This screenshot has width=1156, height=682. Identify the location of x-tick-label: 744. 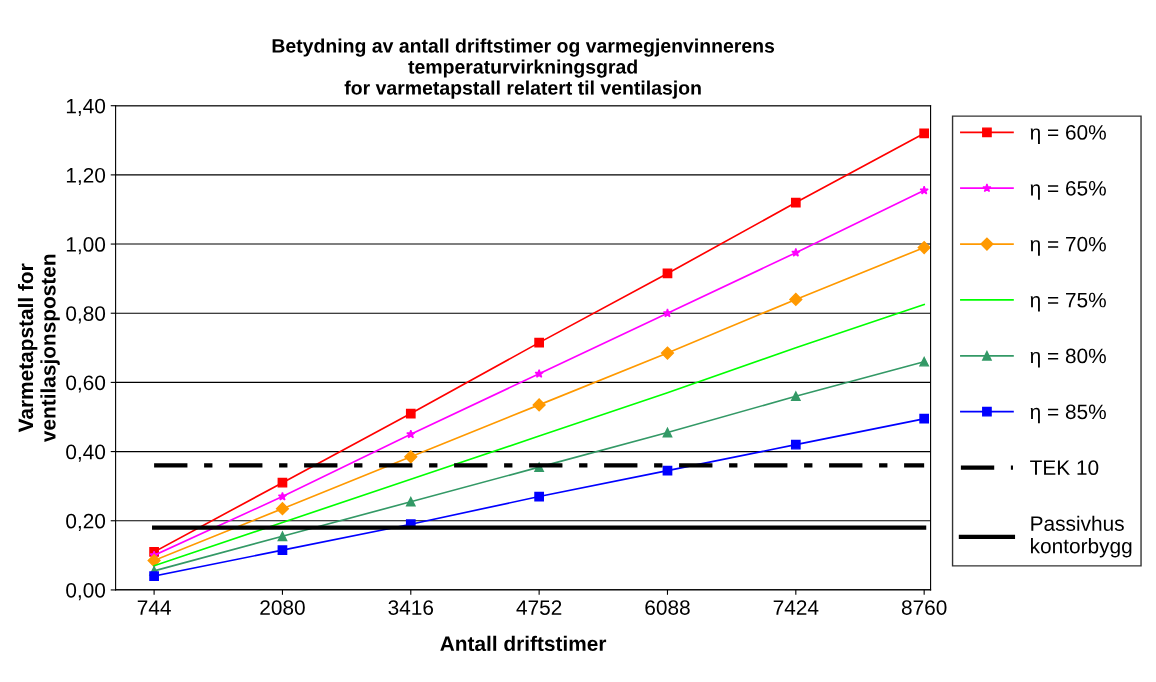
(154, 607).